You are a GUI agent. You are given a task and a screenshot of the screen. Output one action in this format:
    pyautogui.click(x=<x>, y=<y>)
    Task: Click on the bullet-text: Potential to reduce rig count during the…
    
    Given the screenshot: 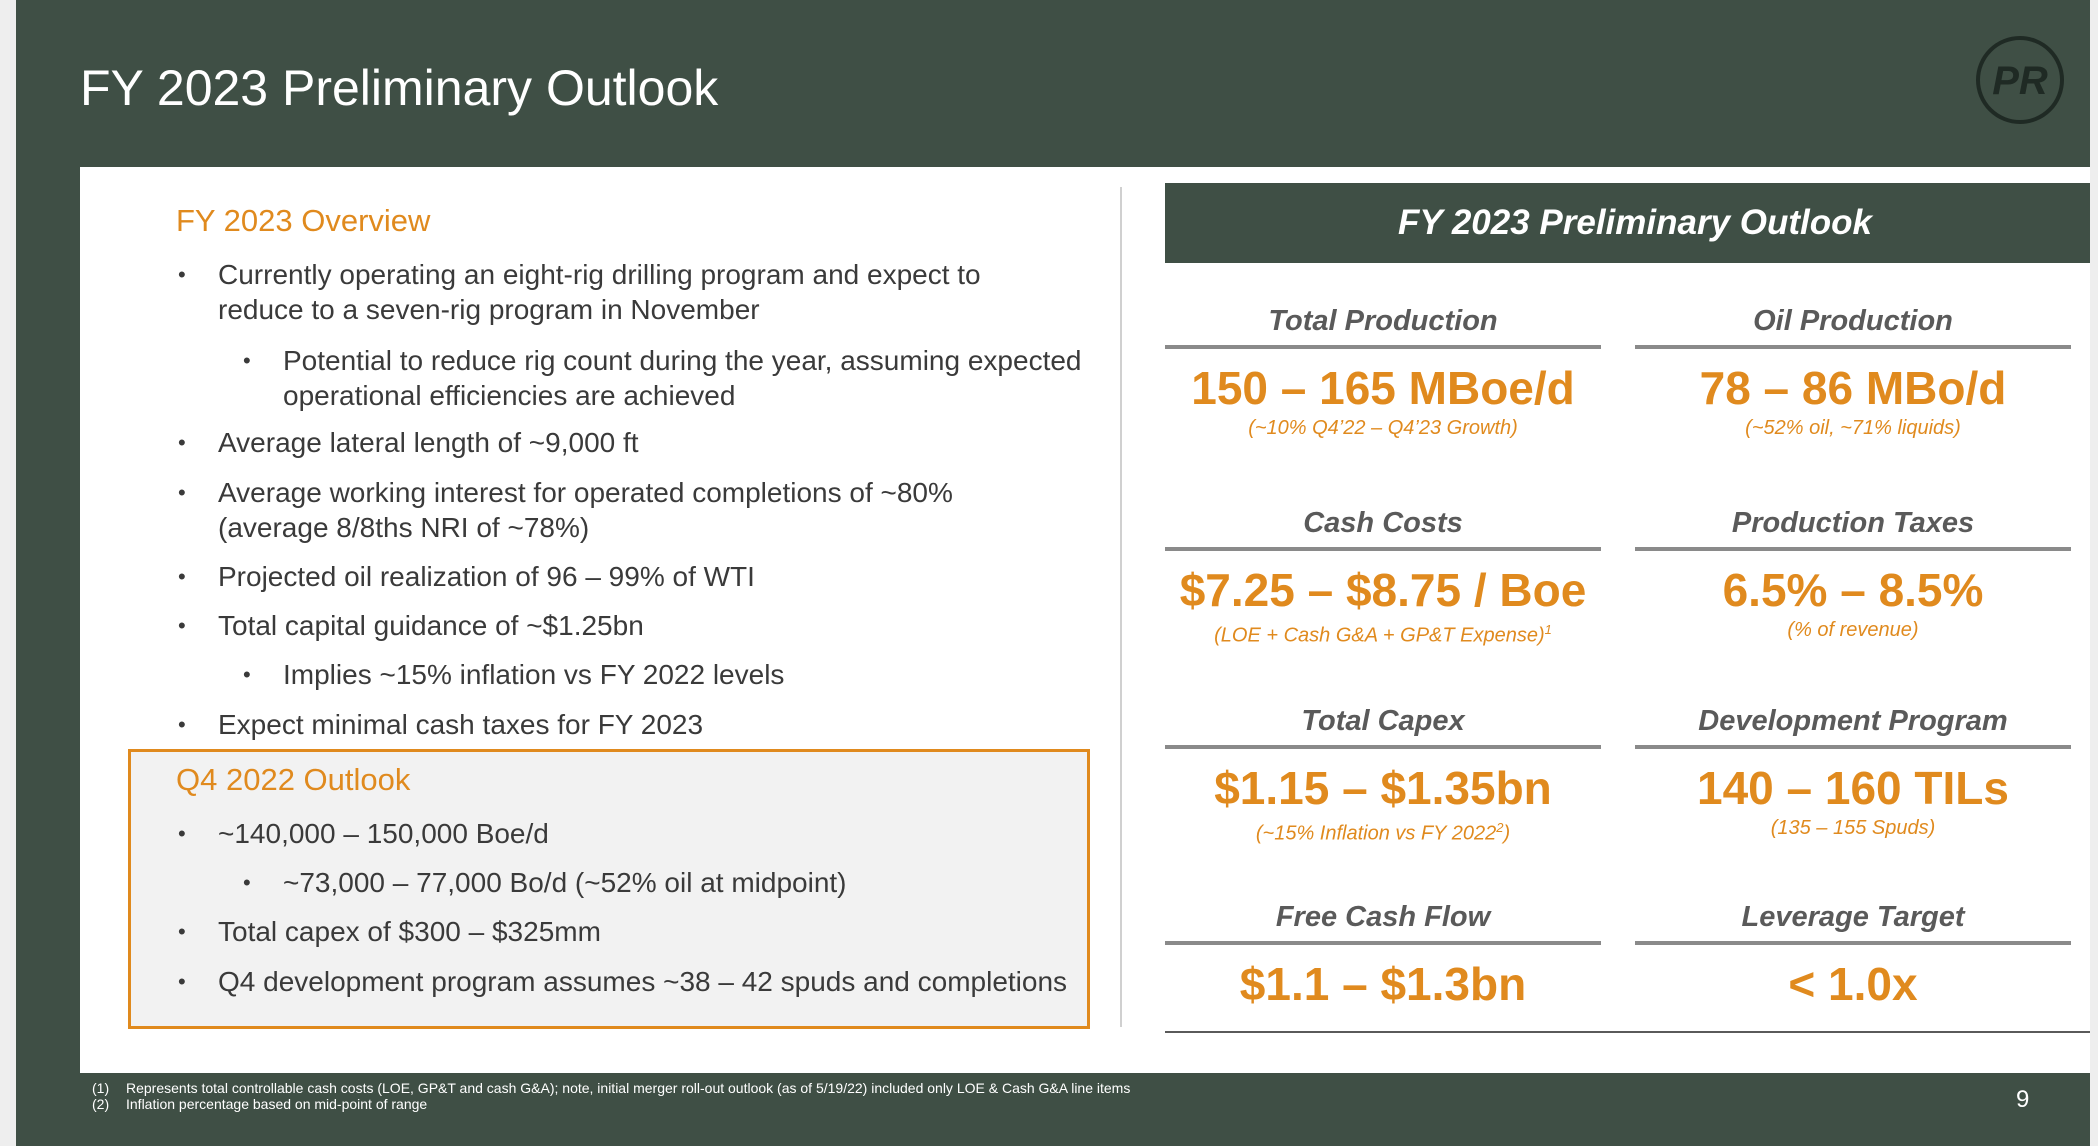 What is the action you would take?
    pyautogui.click(x=682, y=378)
    